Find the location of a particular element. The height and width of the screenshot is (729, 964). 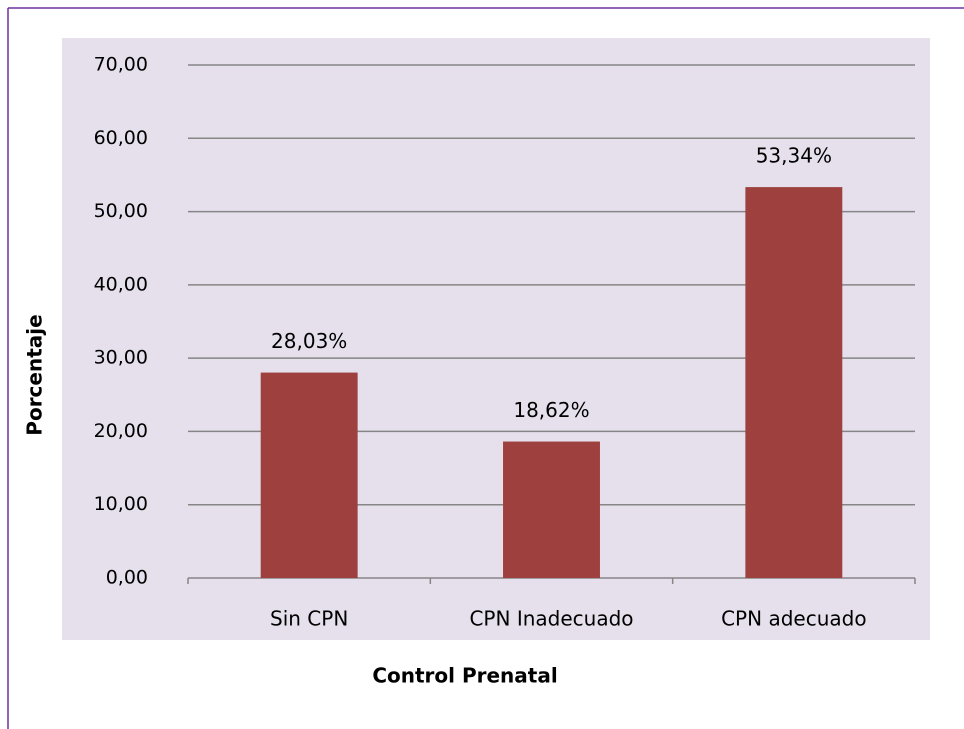

y-axis-title: Porcentaje is located at coordinates (35, 374).